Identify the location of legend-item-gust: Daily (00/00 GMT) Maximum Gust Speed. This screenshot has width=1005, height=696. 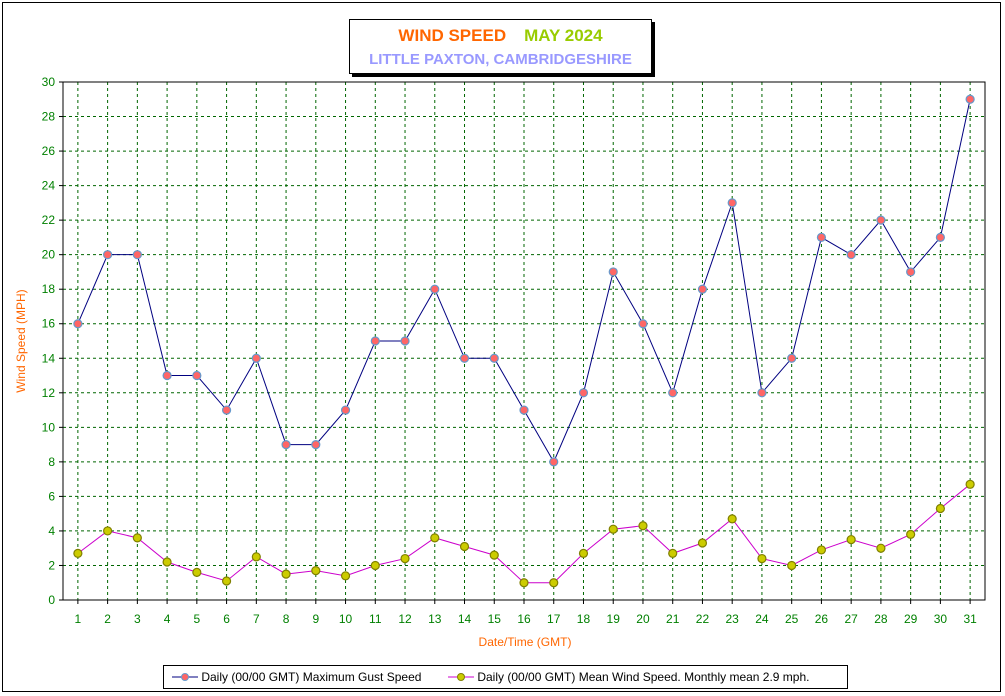
(296, 677).